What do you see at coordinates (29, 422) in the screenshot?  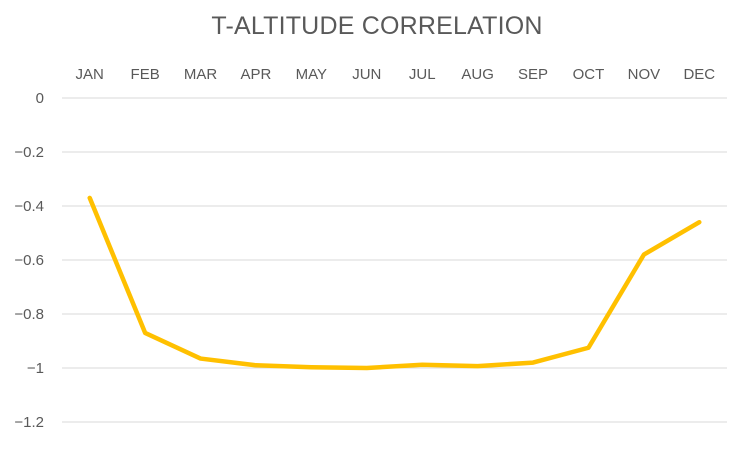 I see `y-tick-label: −1.2` at bounding box center [29, 422].